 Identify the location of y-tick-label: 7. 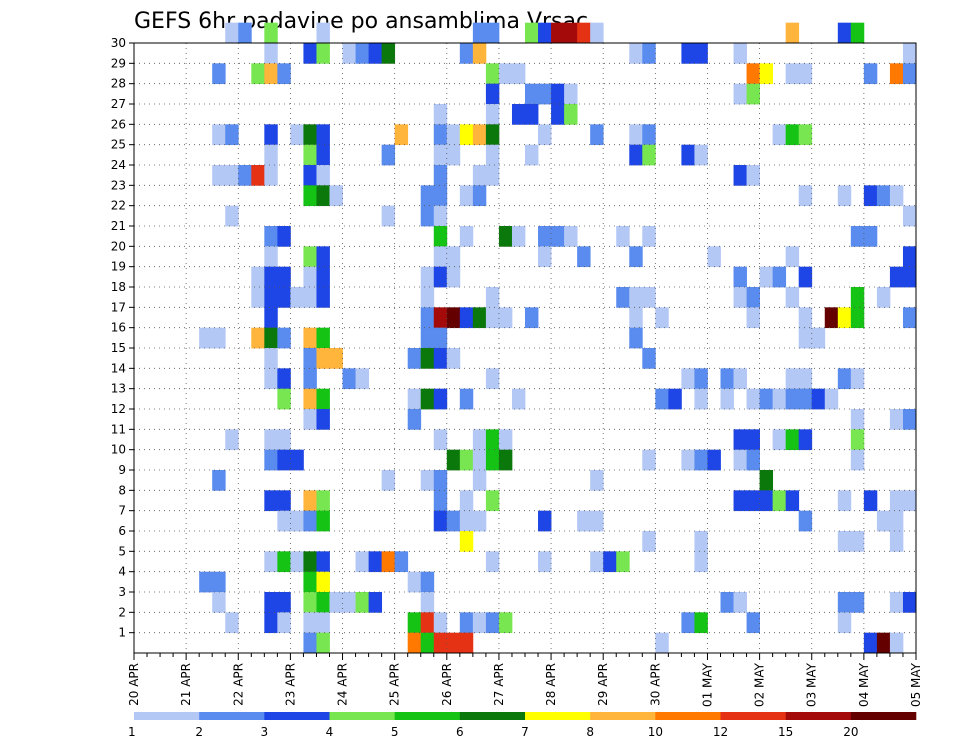
(122, 511).